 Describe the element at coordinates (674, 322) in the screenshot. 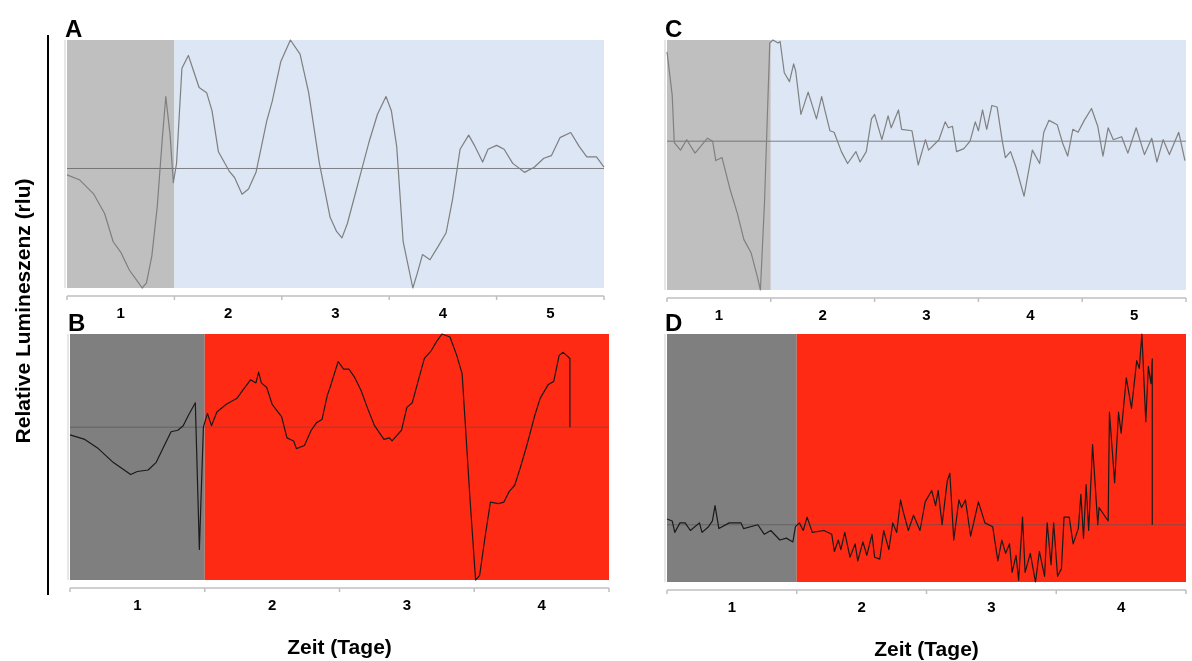

I see `chart-title: D` at that location.